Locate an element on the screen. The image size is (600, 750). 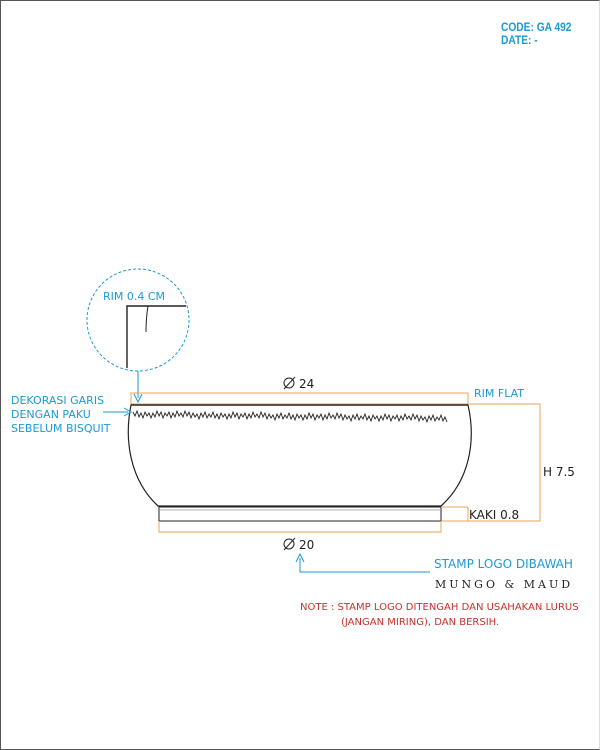
bowl-body-outline is located at coordinates (299, 455).